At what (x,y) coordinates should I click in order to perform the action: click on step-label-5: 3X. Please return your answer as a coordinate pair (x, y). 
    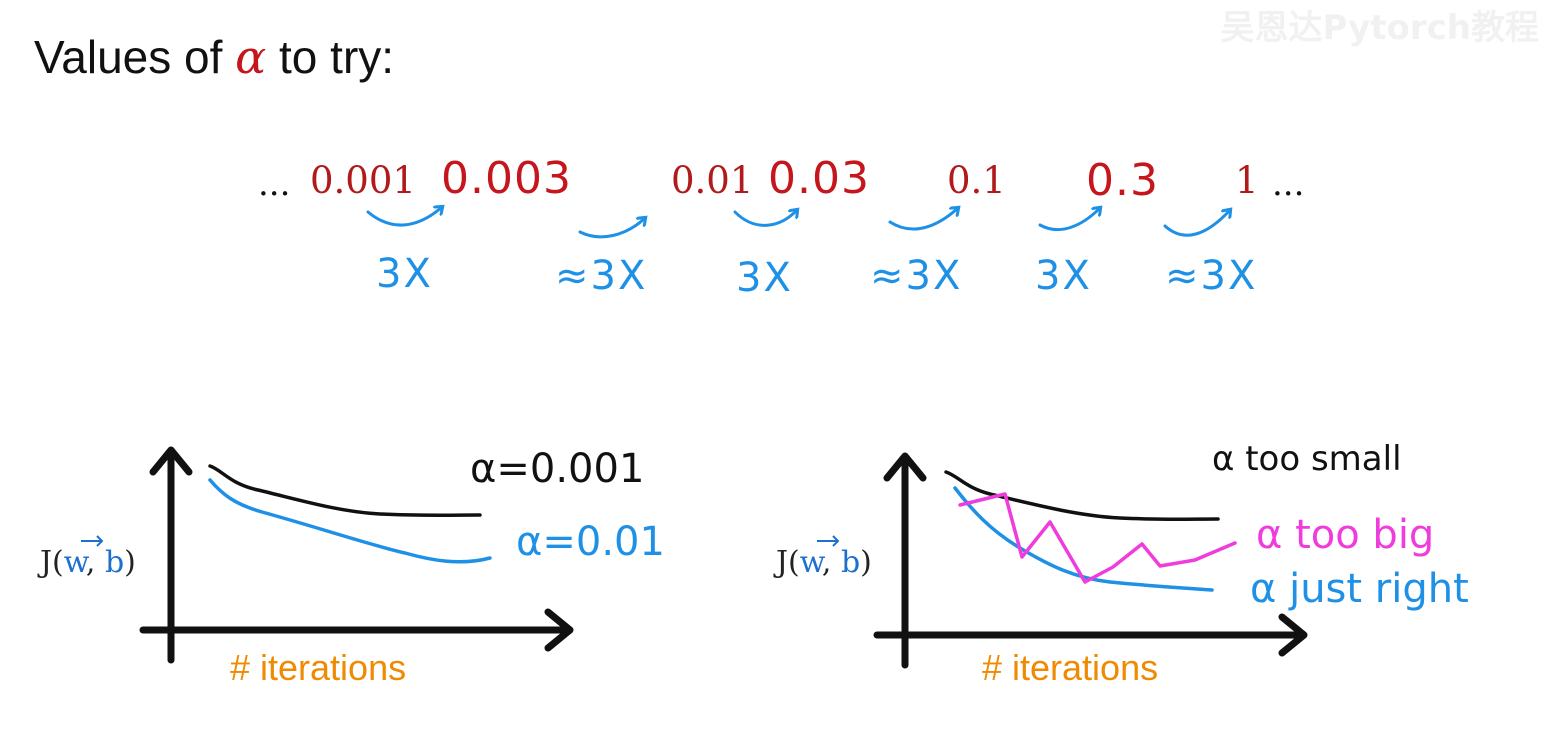
    Looking at the image, I should click on (1063, 276).